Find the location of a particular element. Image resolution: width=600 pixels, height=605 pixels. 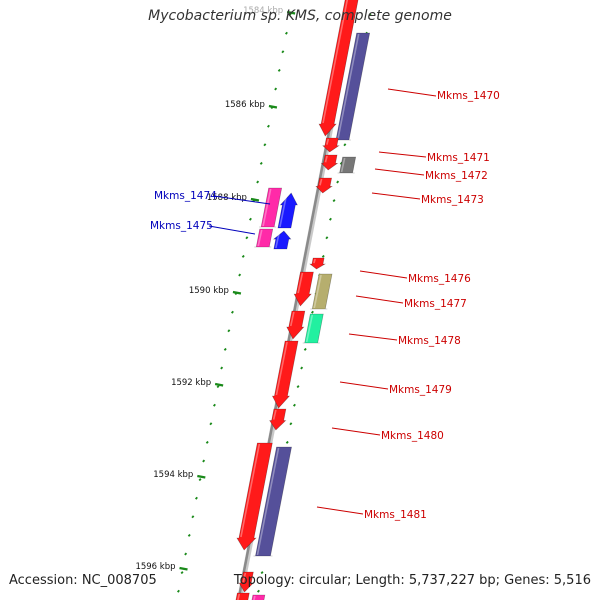

gene-label-mkms-1472: Mkms_1472 is located at coordinates (456, 176).